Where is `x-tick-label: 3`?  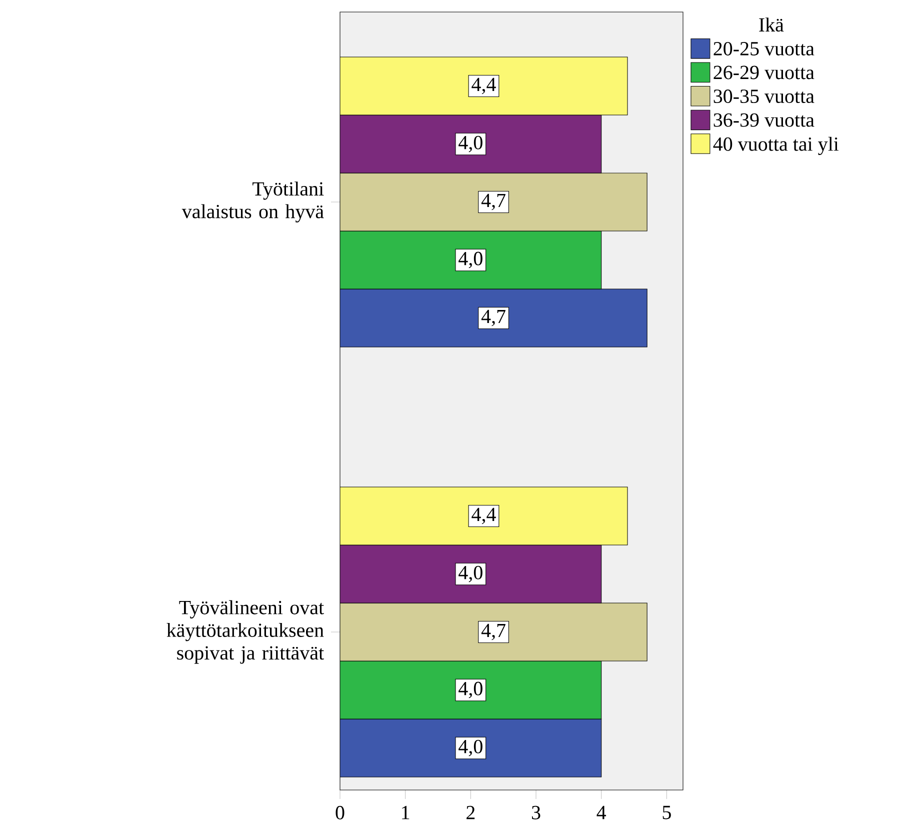
x-tick-label: 3 is located at coordinates (536, 813).